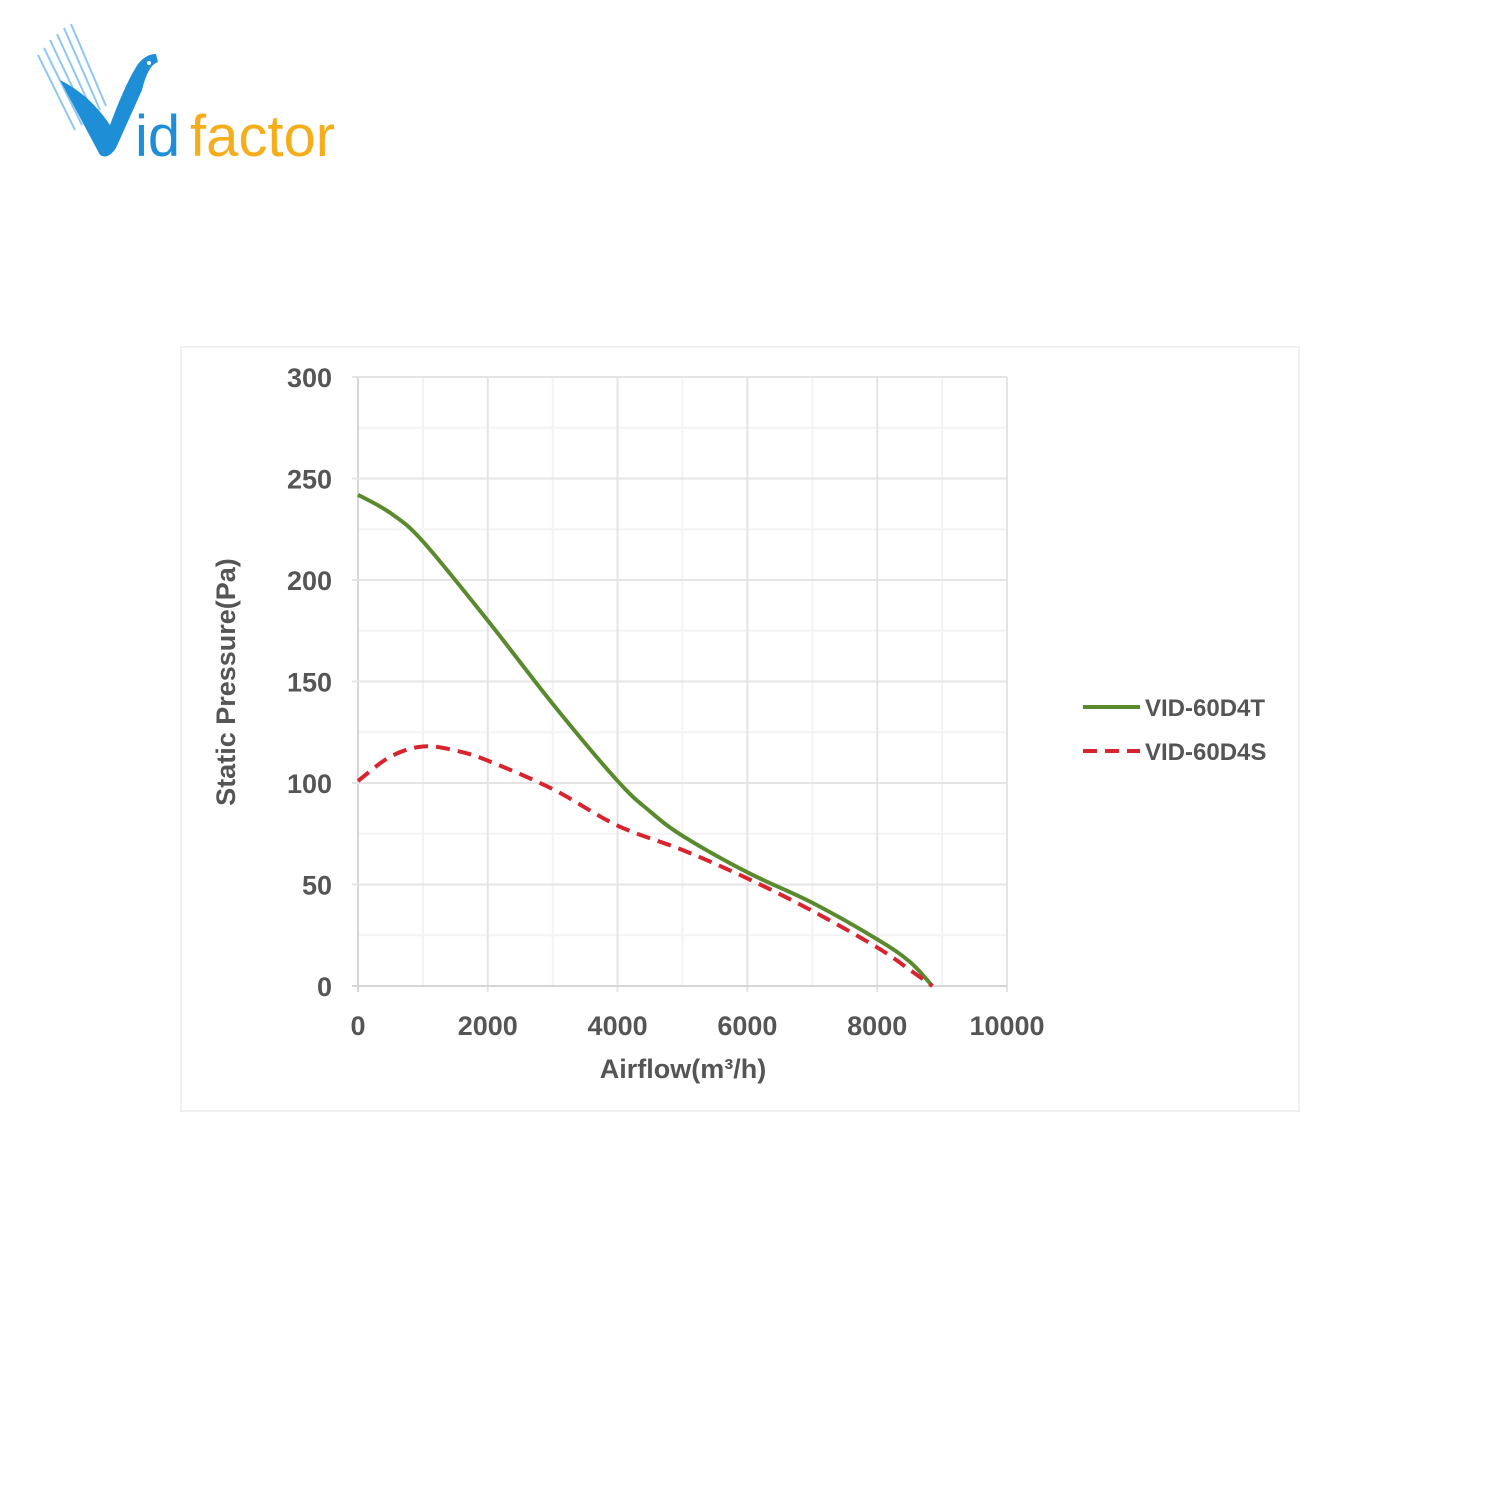  Describe the element at coordinates (1174, 730) in the screenshot. I see `legend: VID-60D4T VID-60D4S` at that location.